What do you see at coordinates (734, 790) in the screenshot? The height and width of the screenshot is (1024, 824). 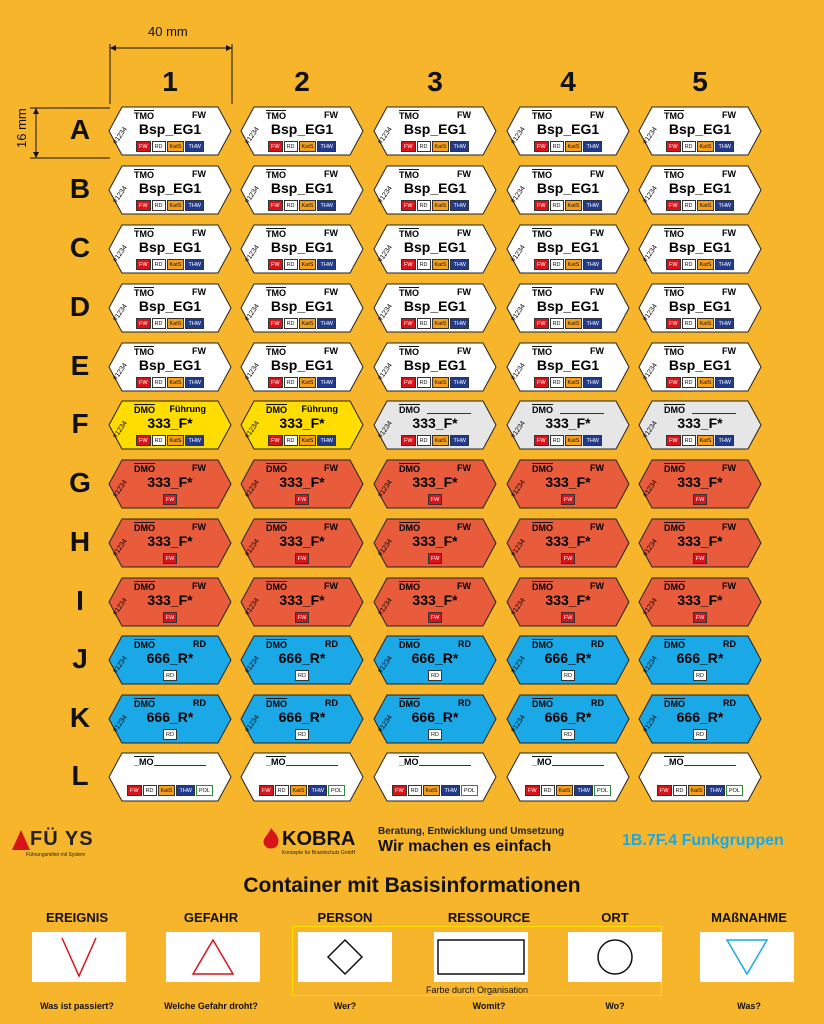 I see `badge-pol: POL` at bounding box center [734, 790].